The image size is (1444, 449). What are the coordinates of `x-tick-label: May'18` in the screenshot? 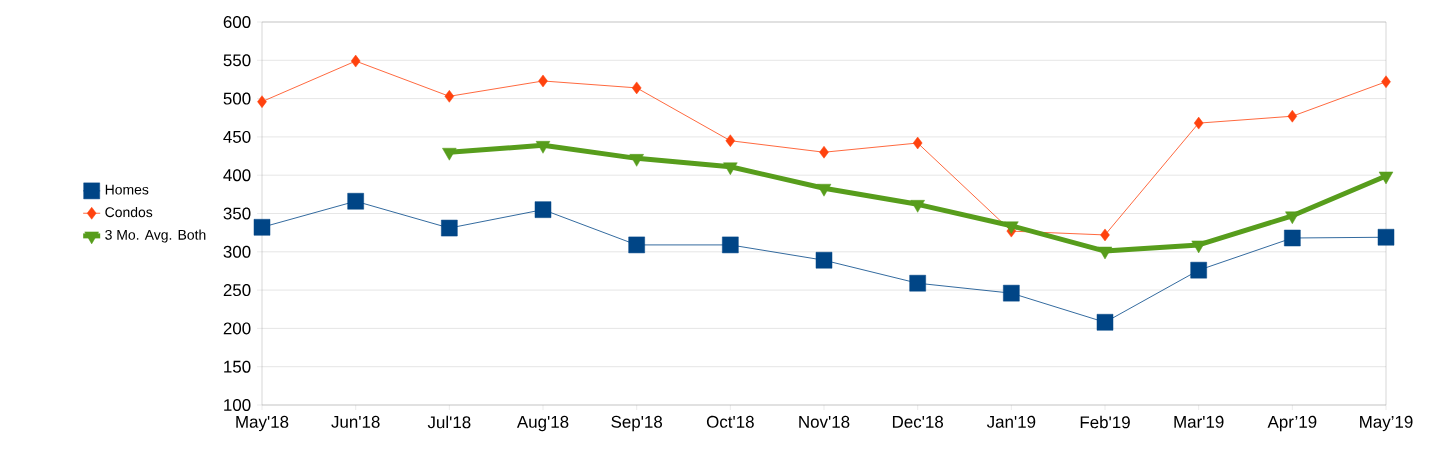 It's located at (262, 423).